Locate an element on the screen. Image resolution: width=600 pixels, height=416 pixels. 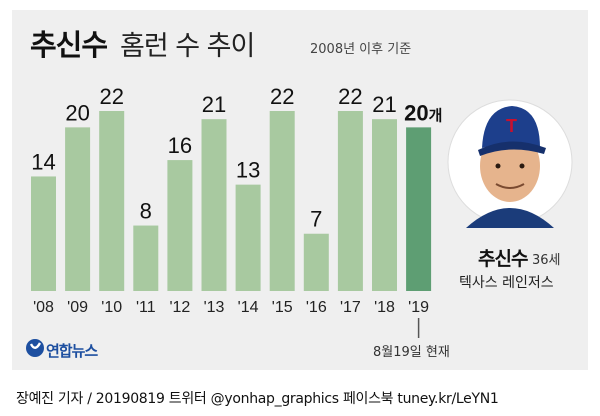
player-team: 텍사스 레인저스 is located at coordinates (506, 283).